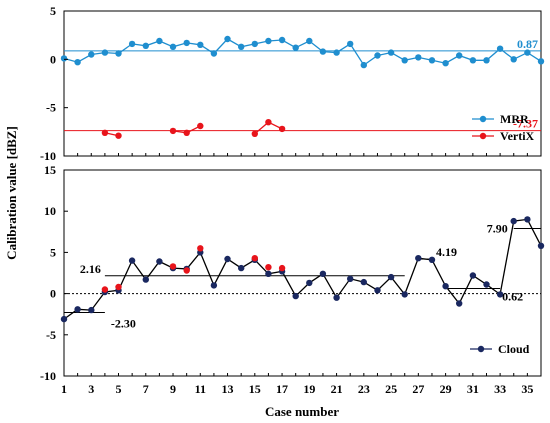 This screenshot has height=423, width=550. I want to click on x-tick-label-11: 23, so click(364, 389).